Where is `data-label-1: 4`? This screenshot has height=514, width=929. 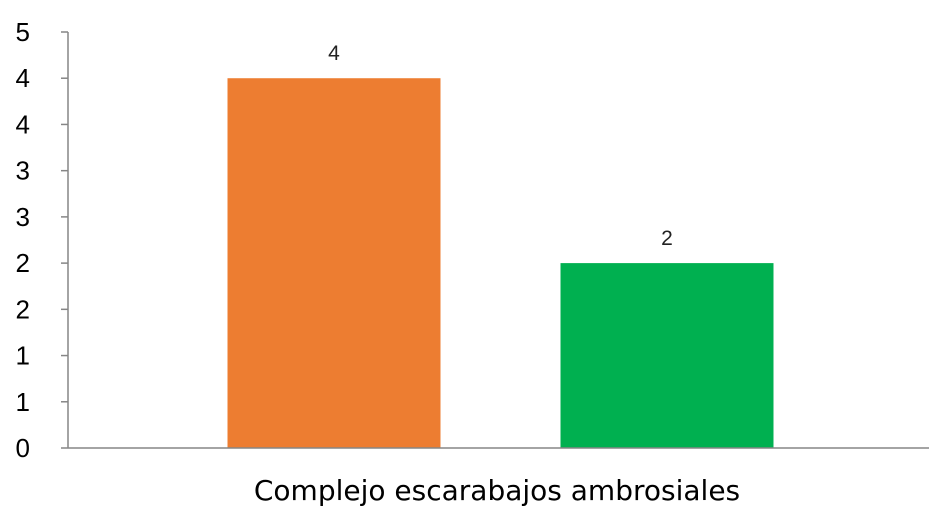 data-label-1: 4 is located at coordinates (334, 53).